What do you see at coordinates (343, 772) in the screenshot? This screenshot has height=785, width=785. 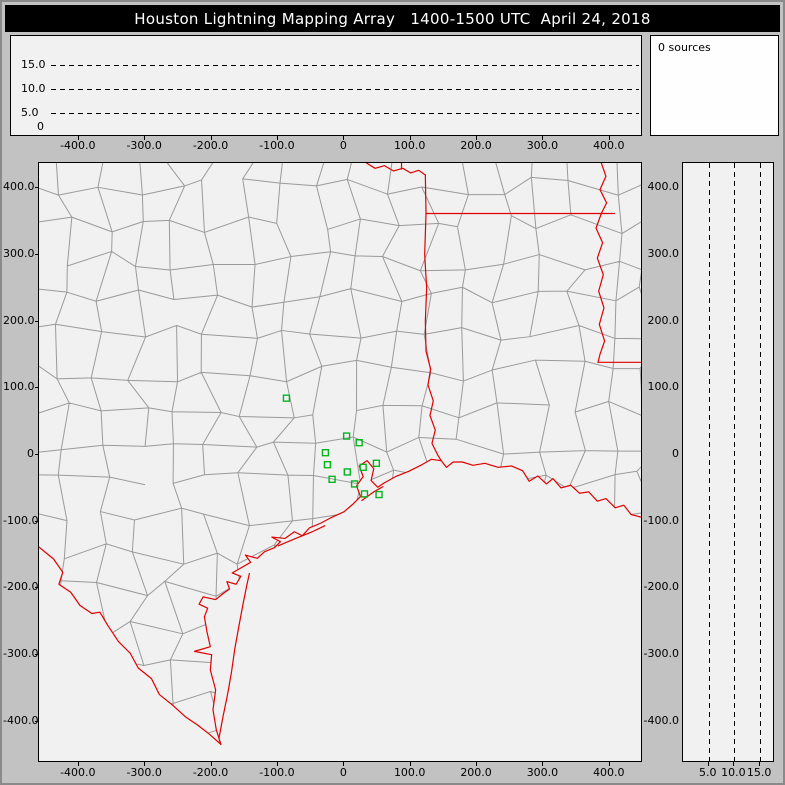 I see `ew-axis-tick-label: 0` at bounding box center [343, 772].